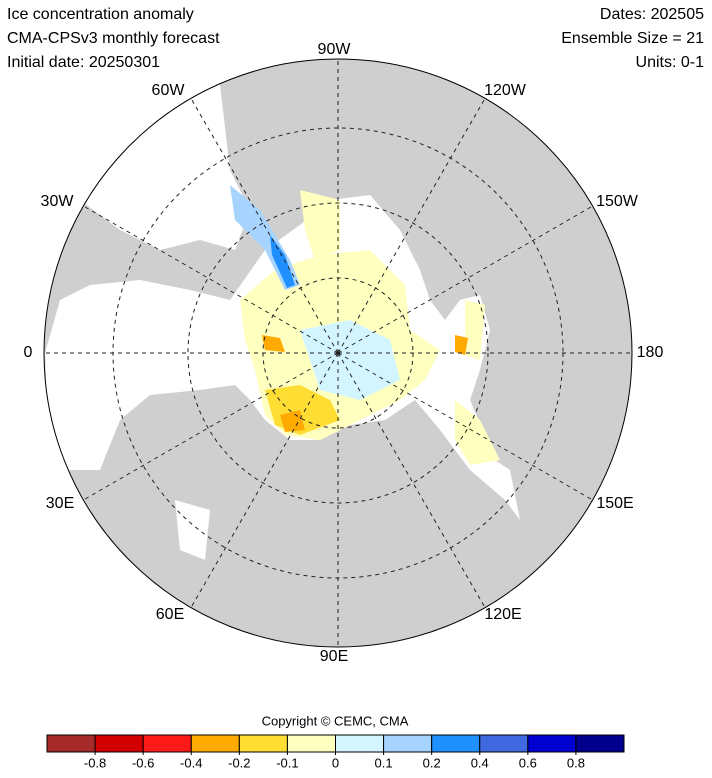 This screenshot has width=712, height=778. I want to click on colorbar-tick-label: -0.1, so click(287, 762).